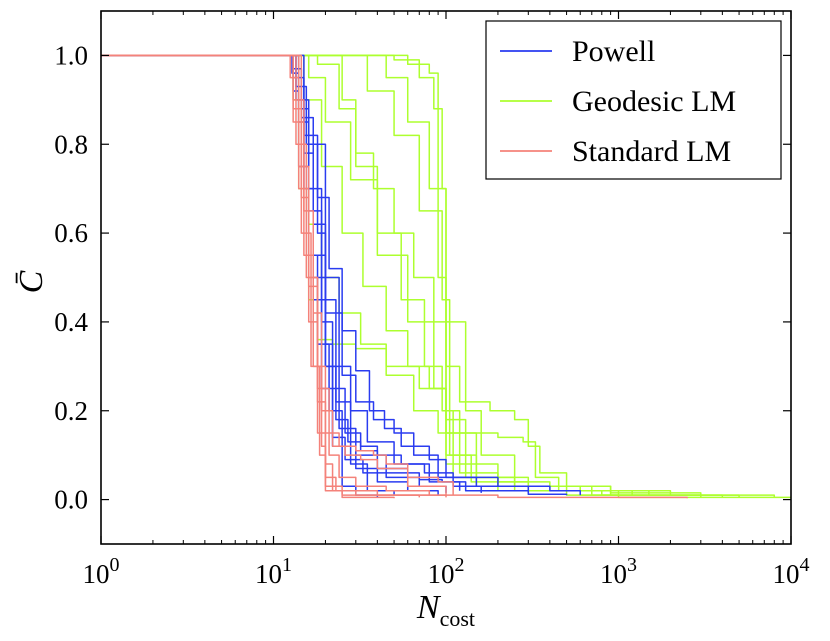  What do you see at coordinates (654, 101) in the screenshot?
I see `legend-label: Geodesic LM` at bounding box center [654, 101].